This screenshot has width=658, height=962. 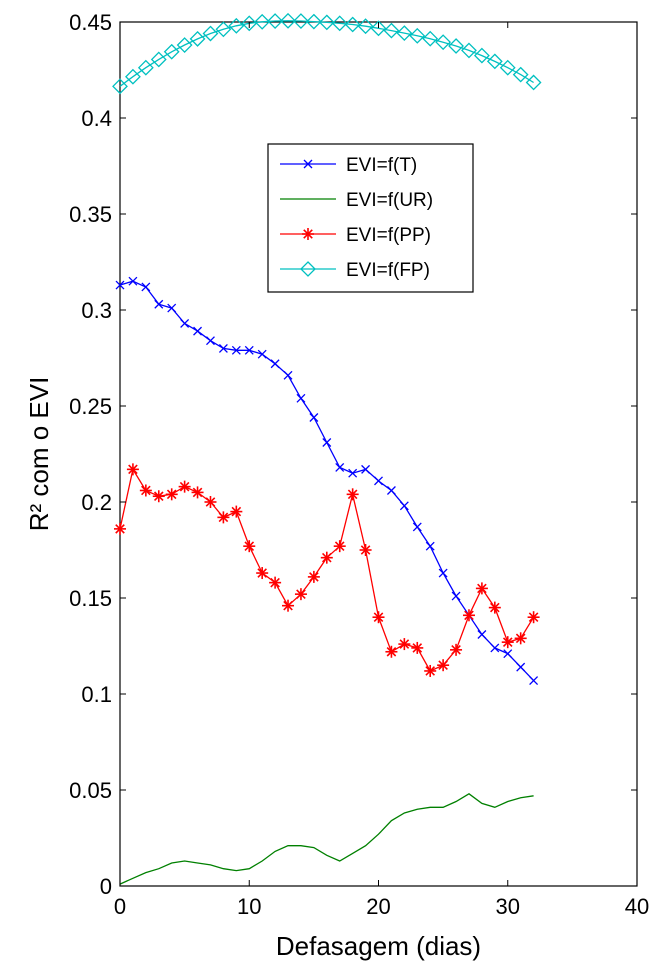 I want to click on x-tick-label: 40, so click(x=637, y=906).